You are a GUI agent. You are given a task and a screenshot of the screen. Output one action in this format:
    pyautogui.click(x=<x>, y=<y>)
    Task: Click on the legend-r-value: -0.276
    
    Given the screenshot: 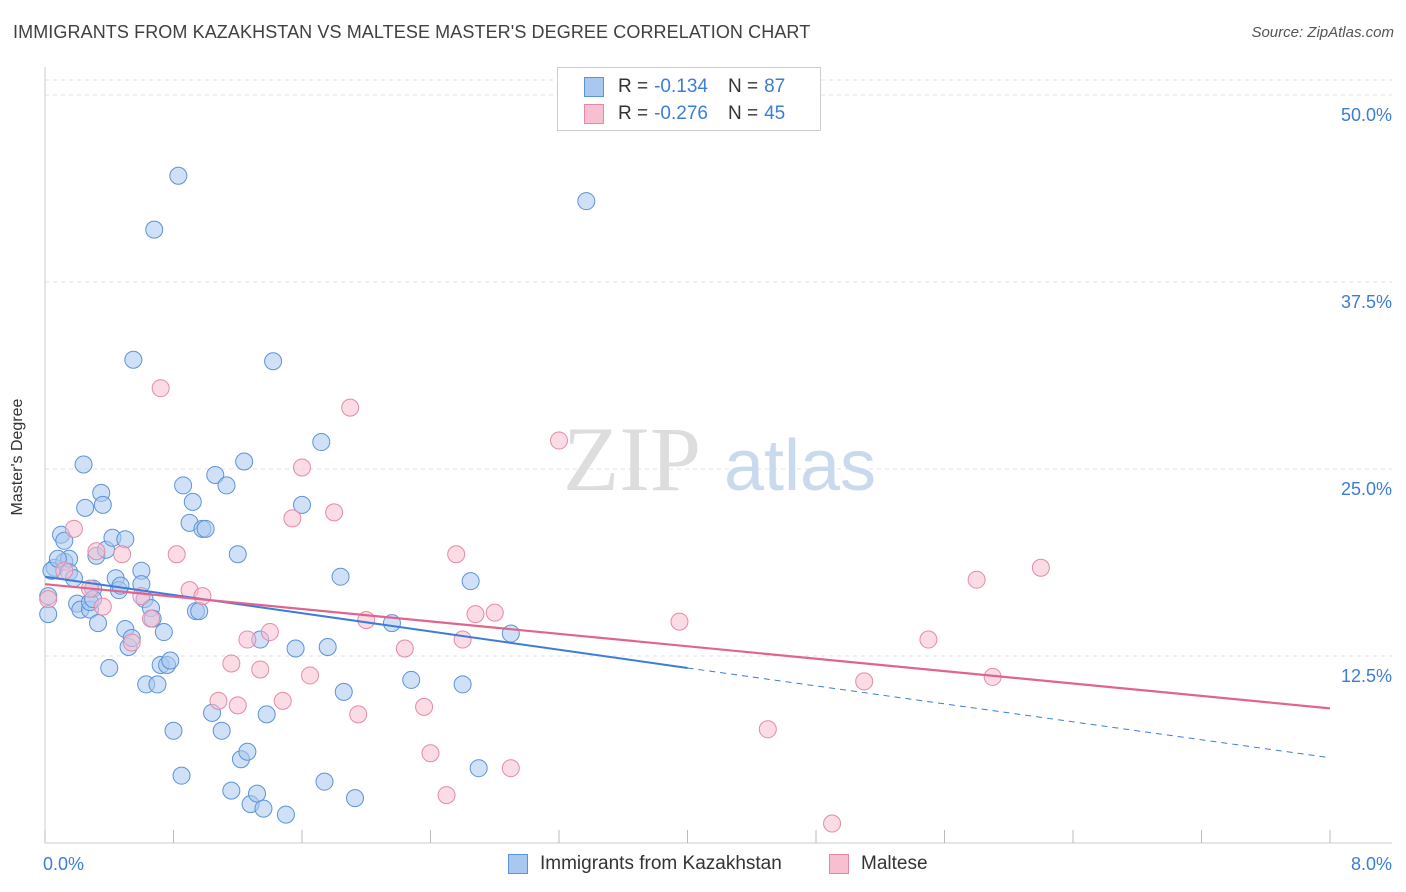 What is the action you would take?
    pyautogui.click(x=681, y=113)
    